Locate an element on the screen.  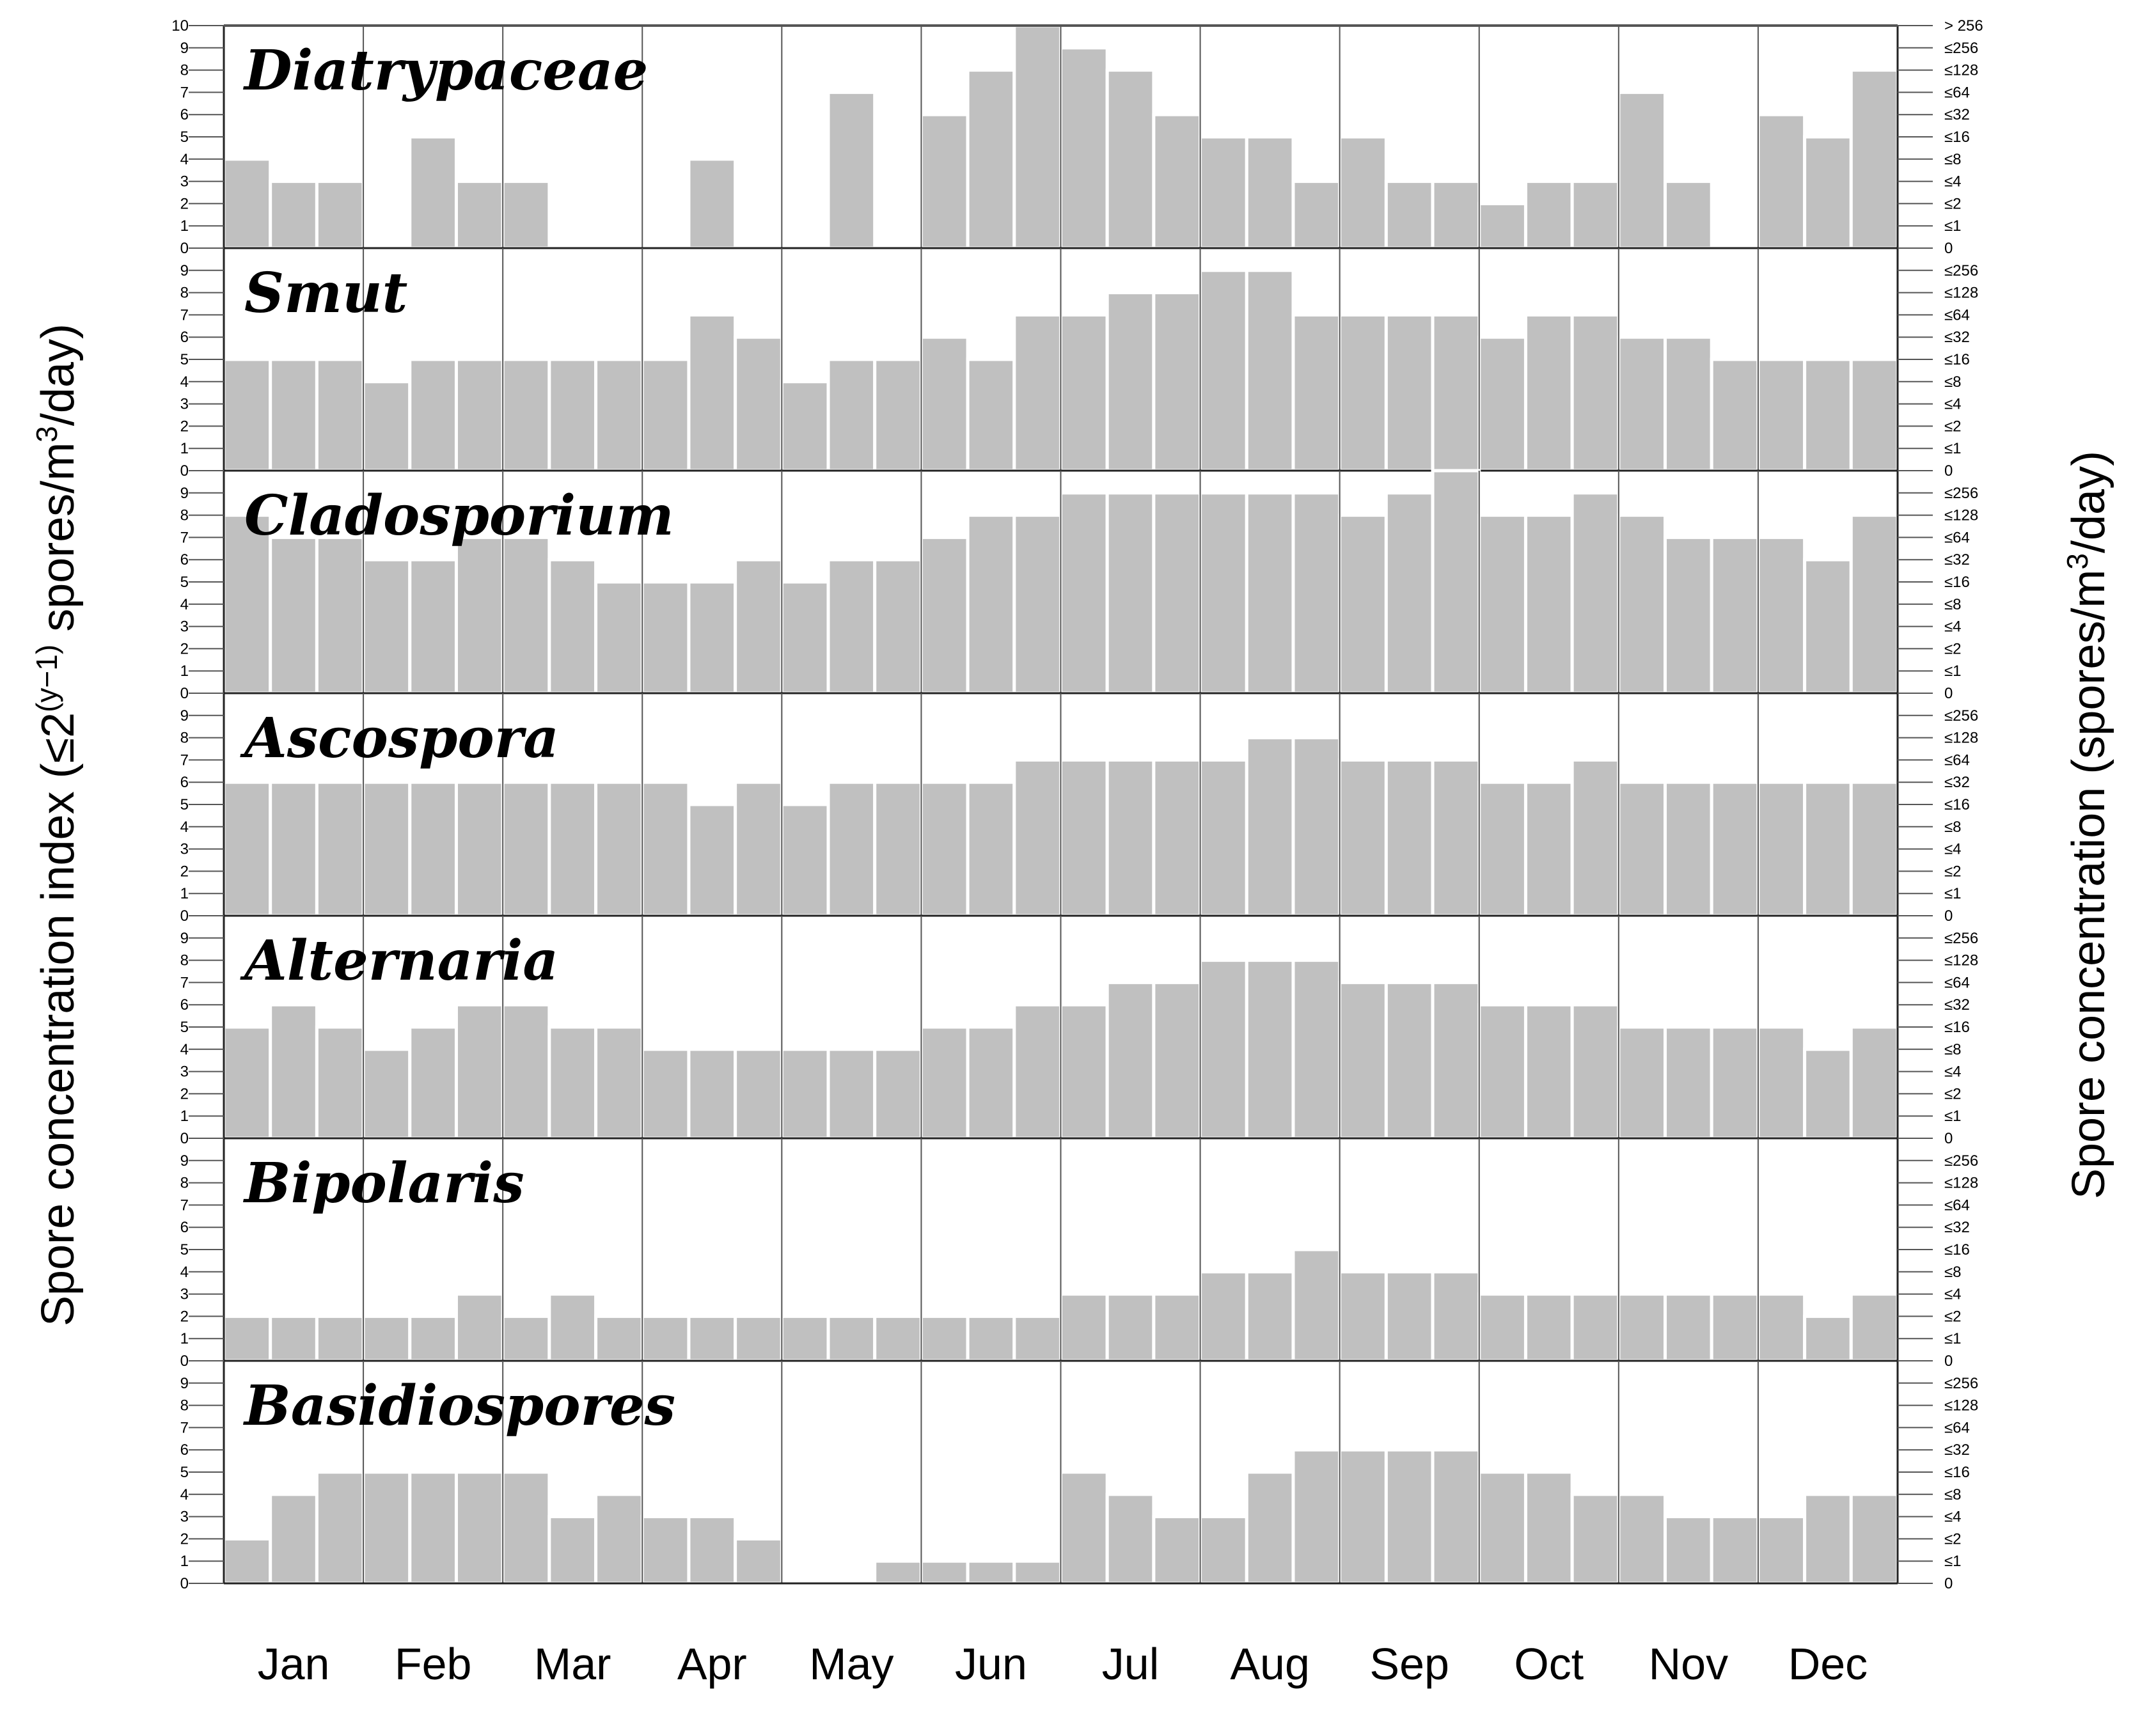
panel-title: Smut is located at coordinates (325, 293).